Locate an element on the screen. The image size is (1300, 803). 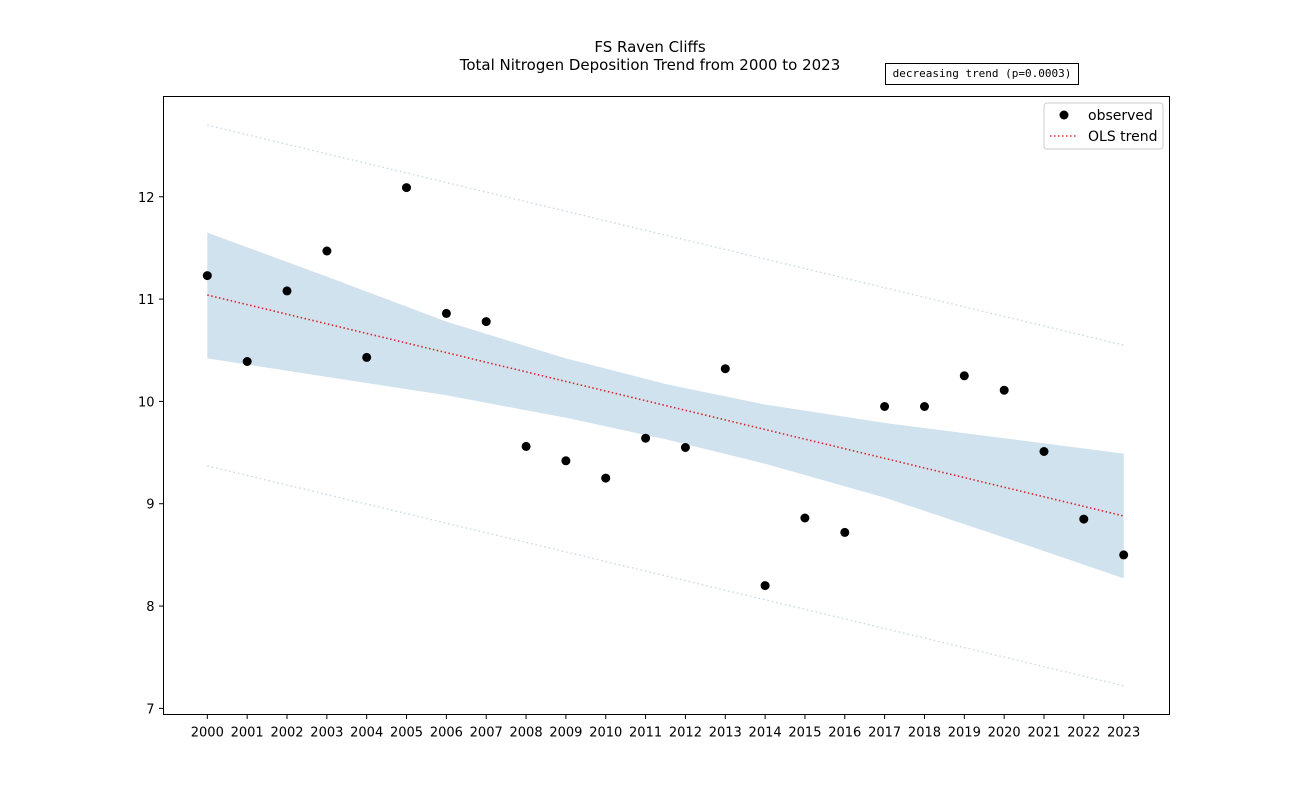
y-tick-label: 10 is located at coordinates (146, 402).